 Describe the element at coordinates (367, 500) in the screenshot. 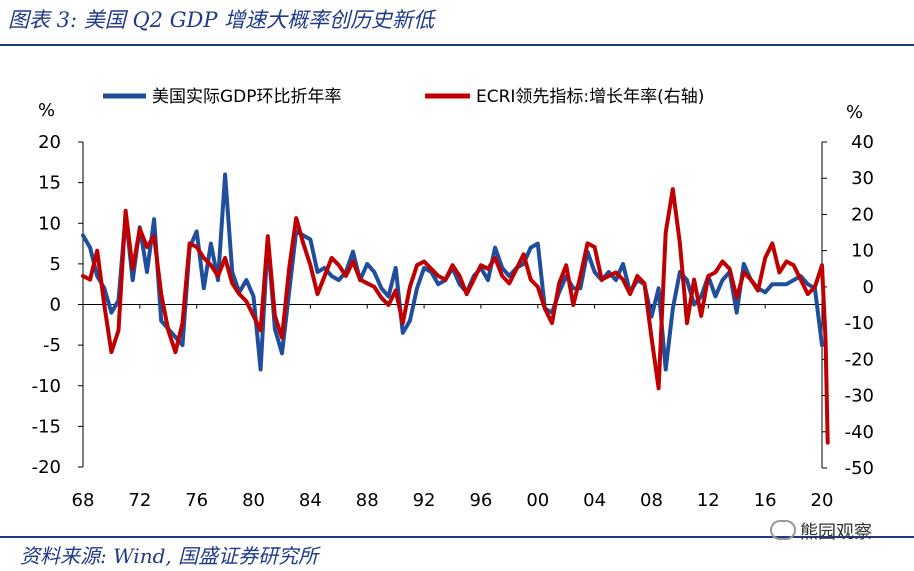

I see `x-tick-label: 88` at that location.